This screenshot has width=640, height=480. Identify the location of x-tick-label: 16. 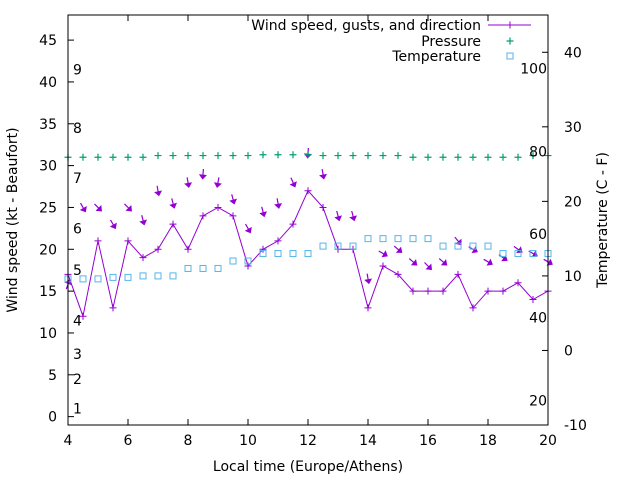
(428, 441).